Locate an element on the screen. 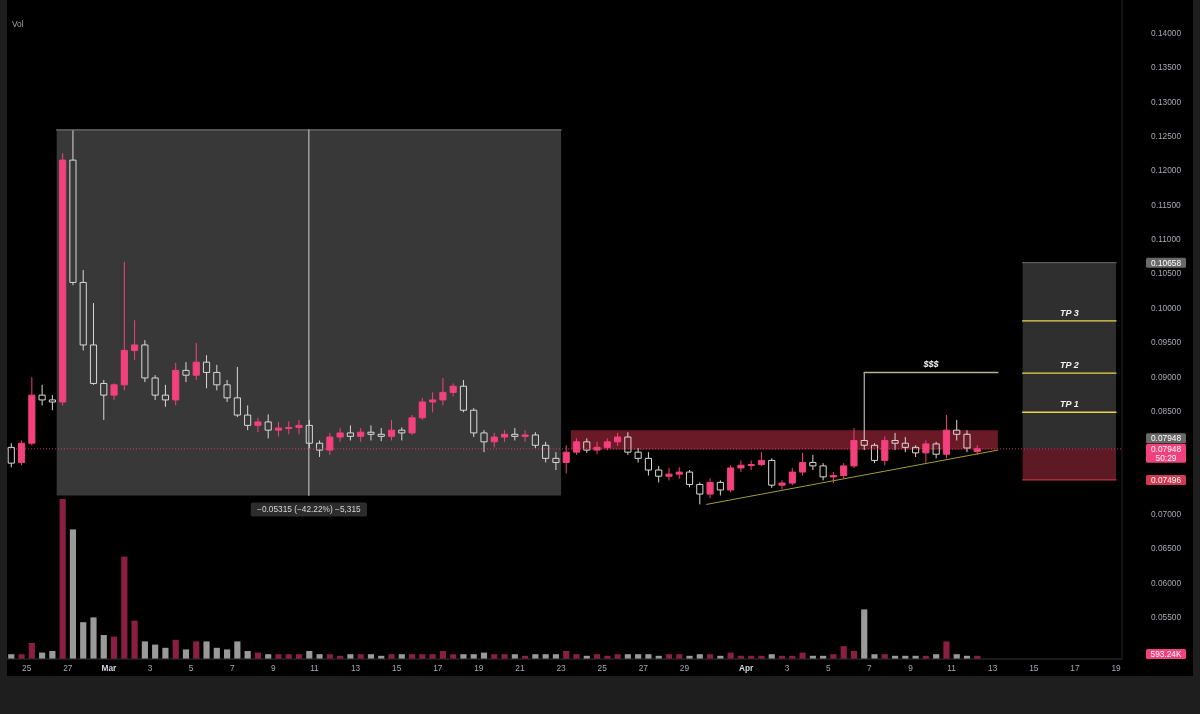 The width and height of the screenshot is (1200, 714). annotation: −0.05315 (−42.22%) −5,315 is located at coordinates (309, 509).